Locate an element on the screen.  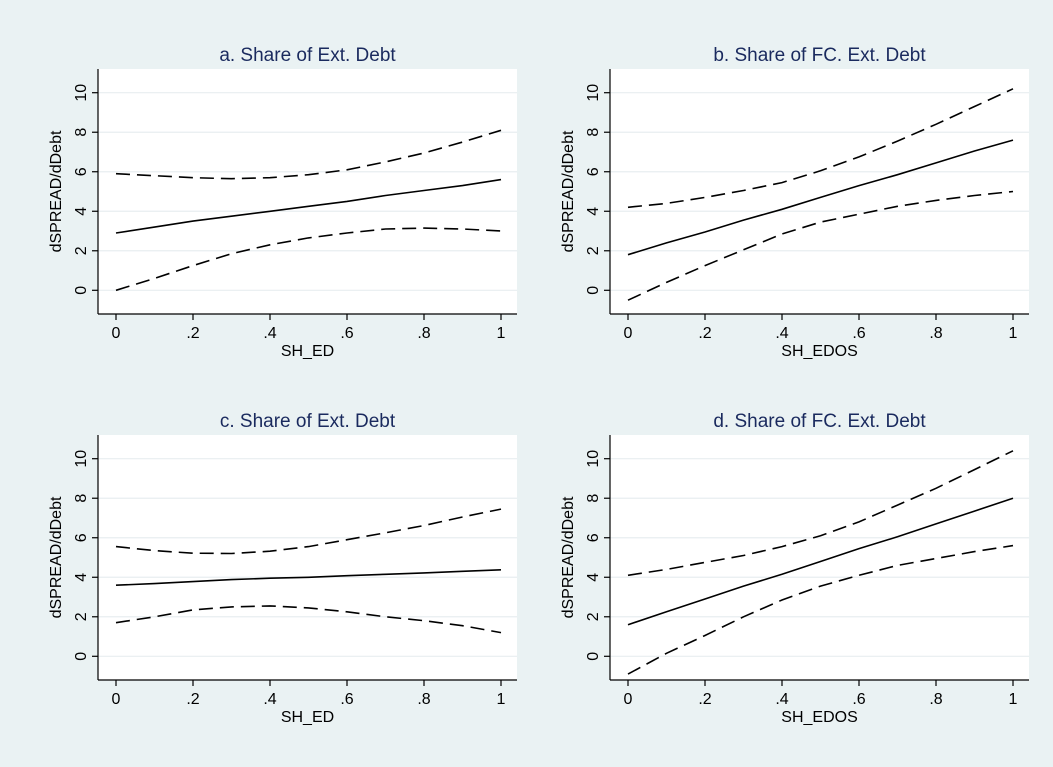
series-line-d-lower-band is located at coordinates (820, 609).